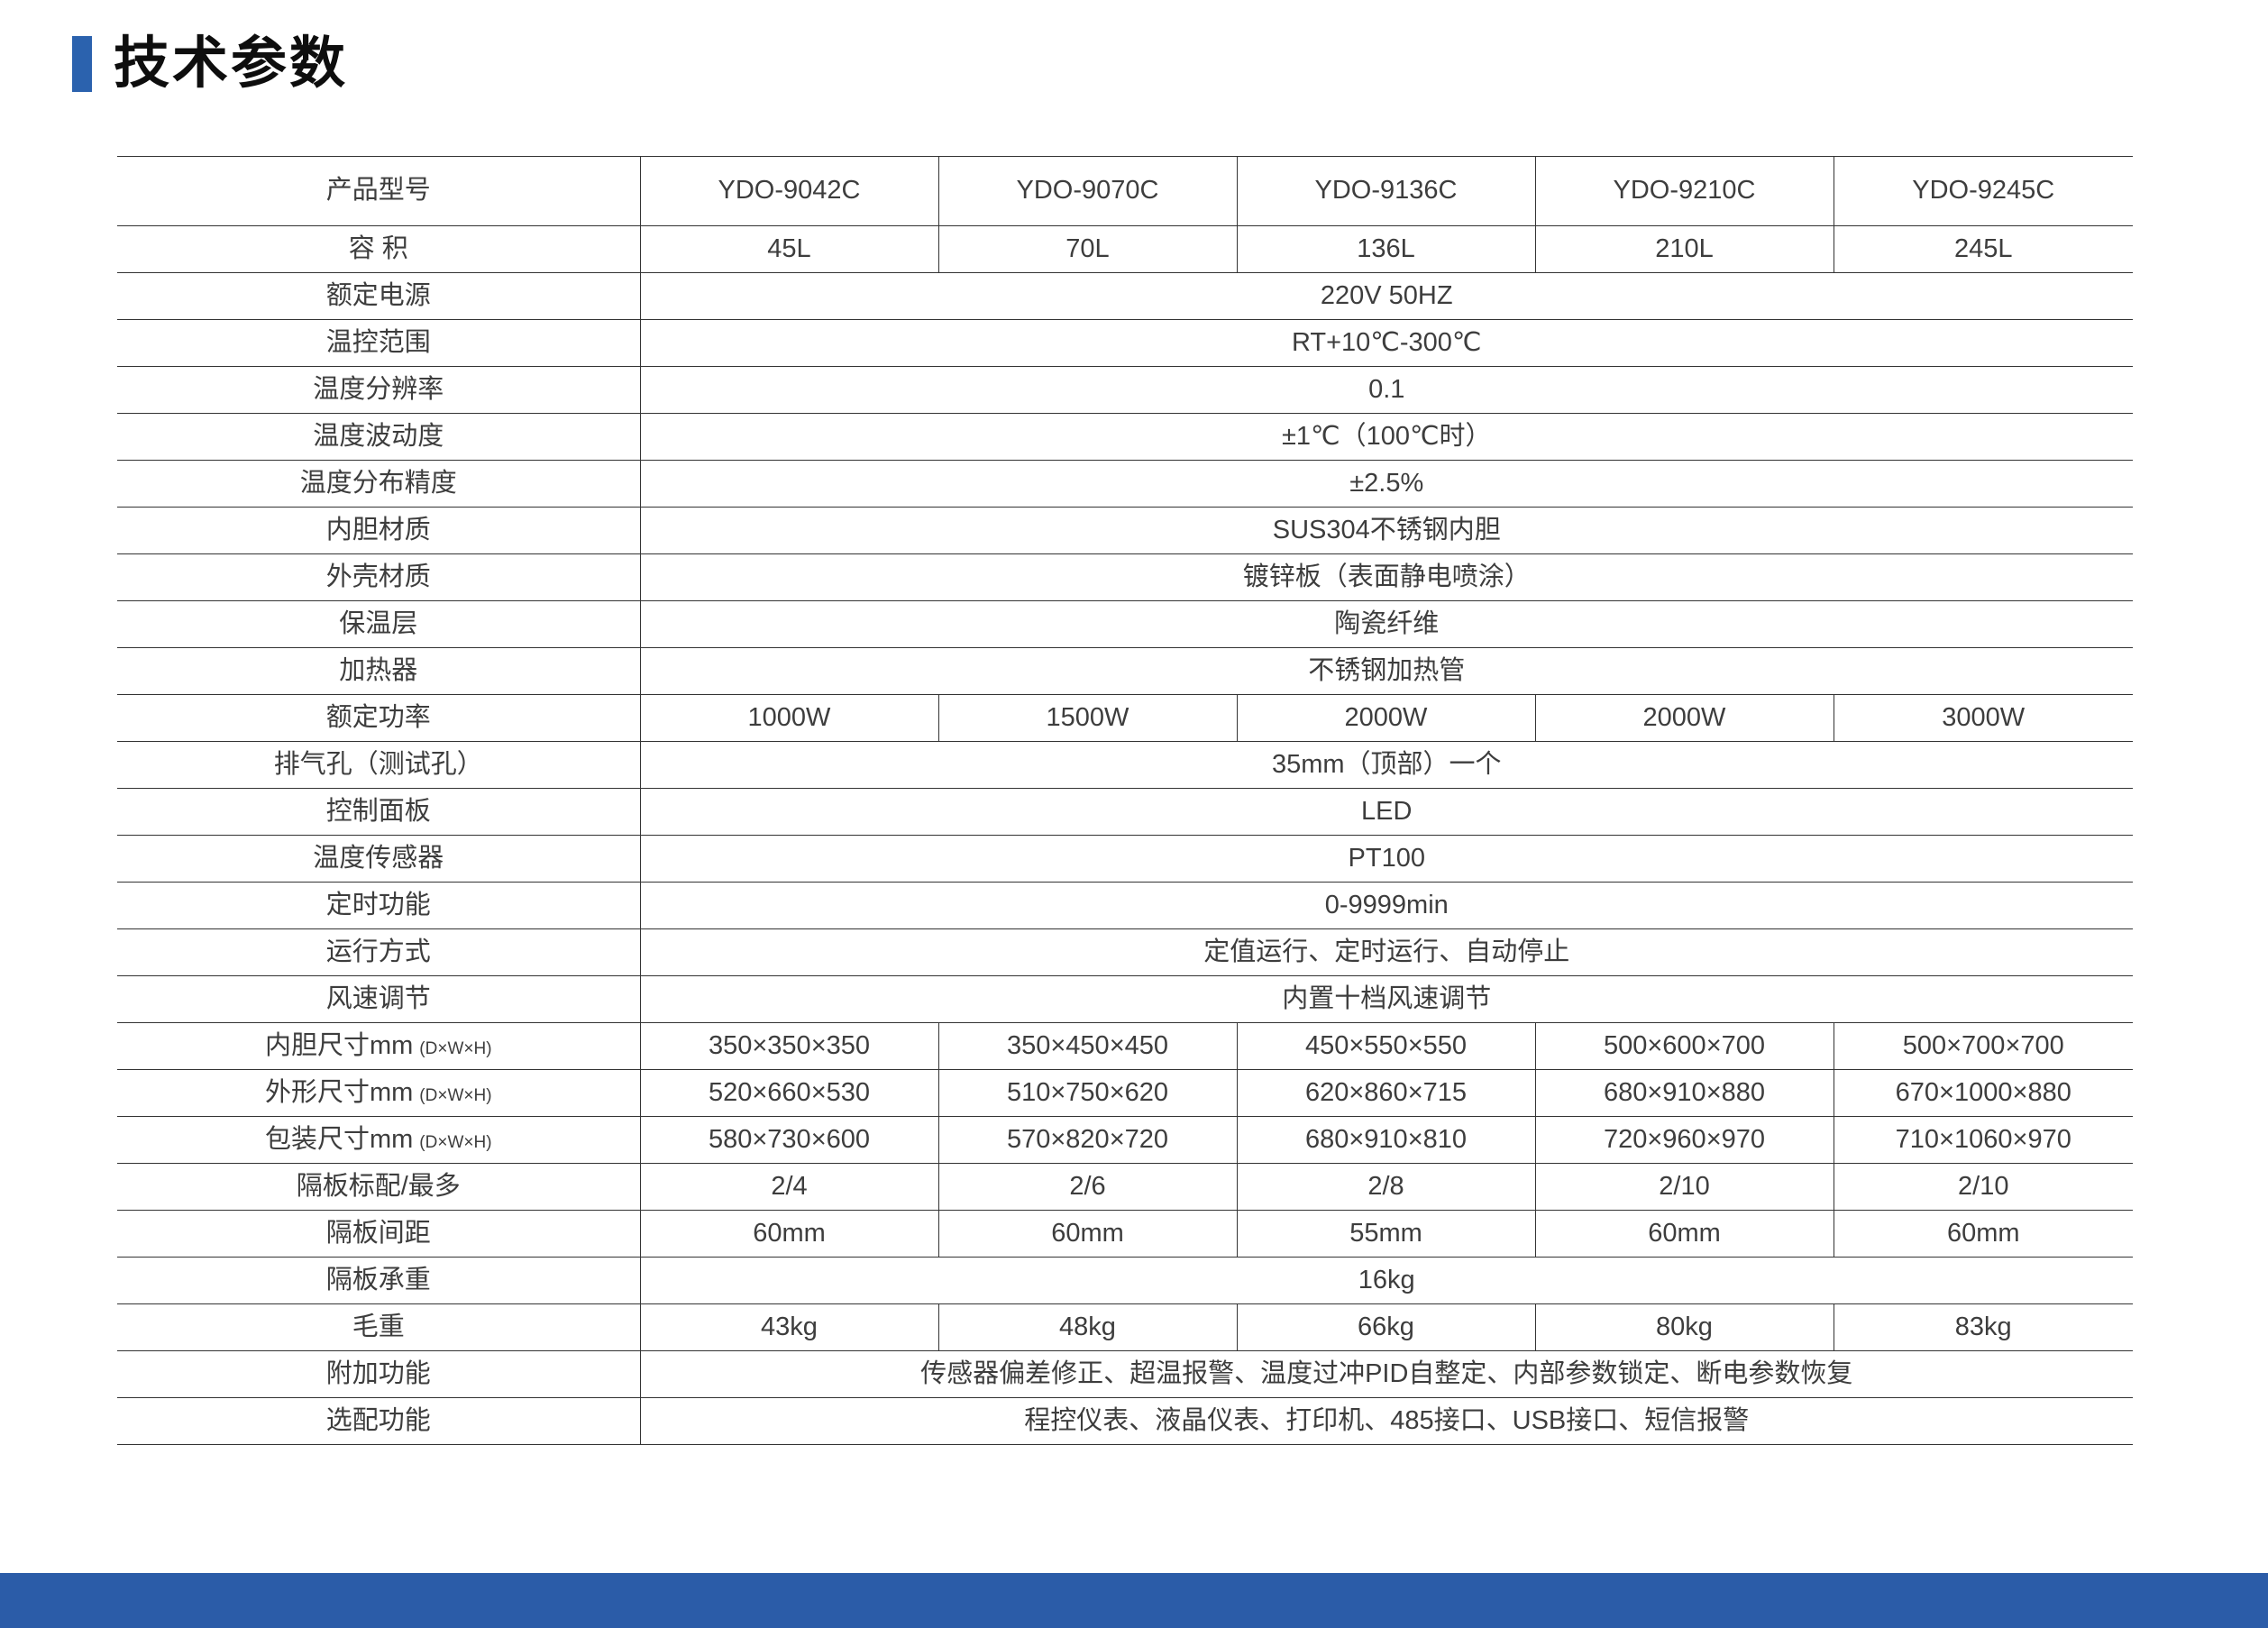 The width and height of the screenshot is (2268, 1628). I want to click on spec-value: 500×600×700, so click(1684, 1046).